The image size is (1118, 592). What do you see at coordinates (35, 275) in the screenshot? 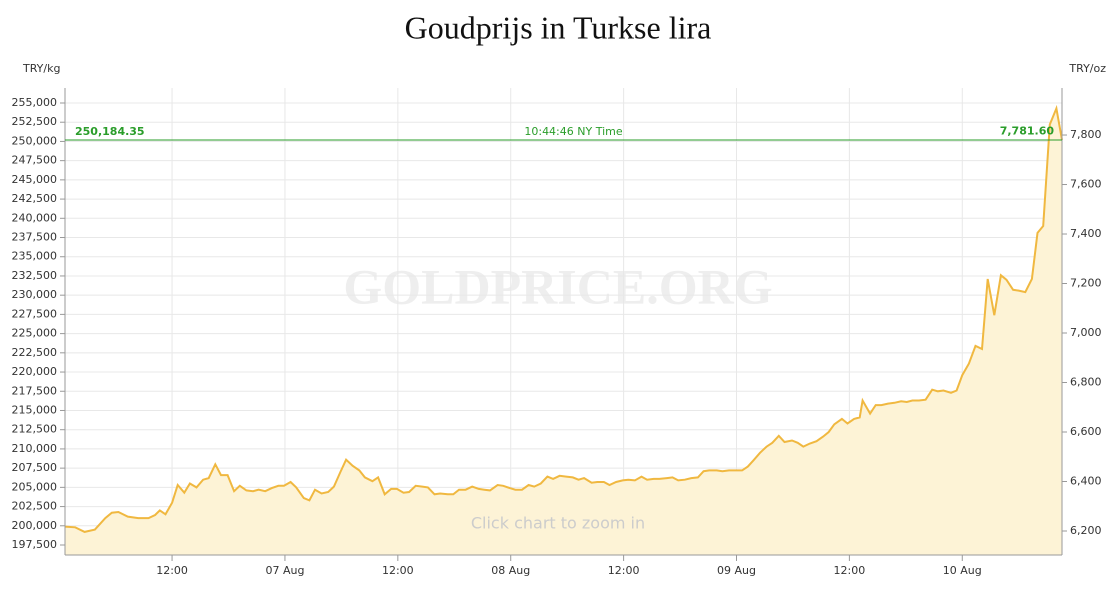
I see `y-tick-label: 232,500` at bounding box center [35, 275].